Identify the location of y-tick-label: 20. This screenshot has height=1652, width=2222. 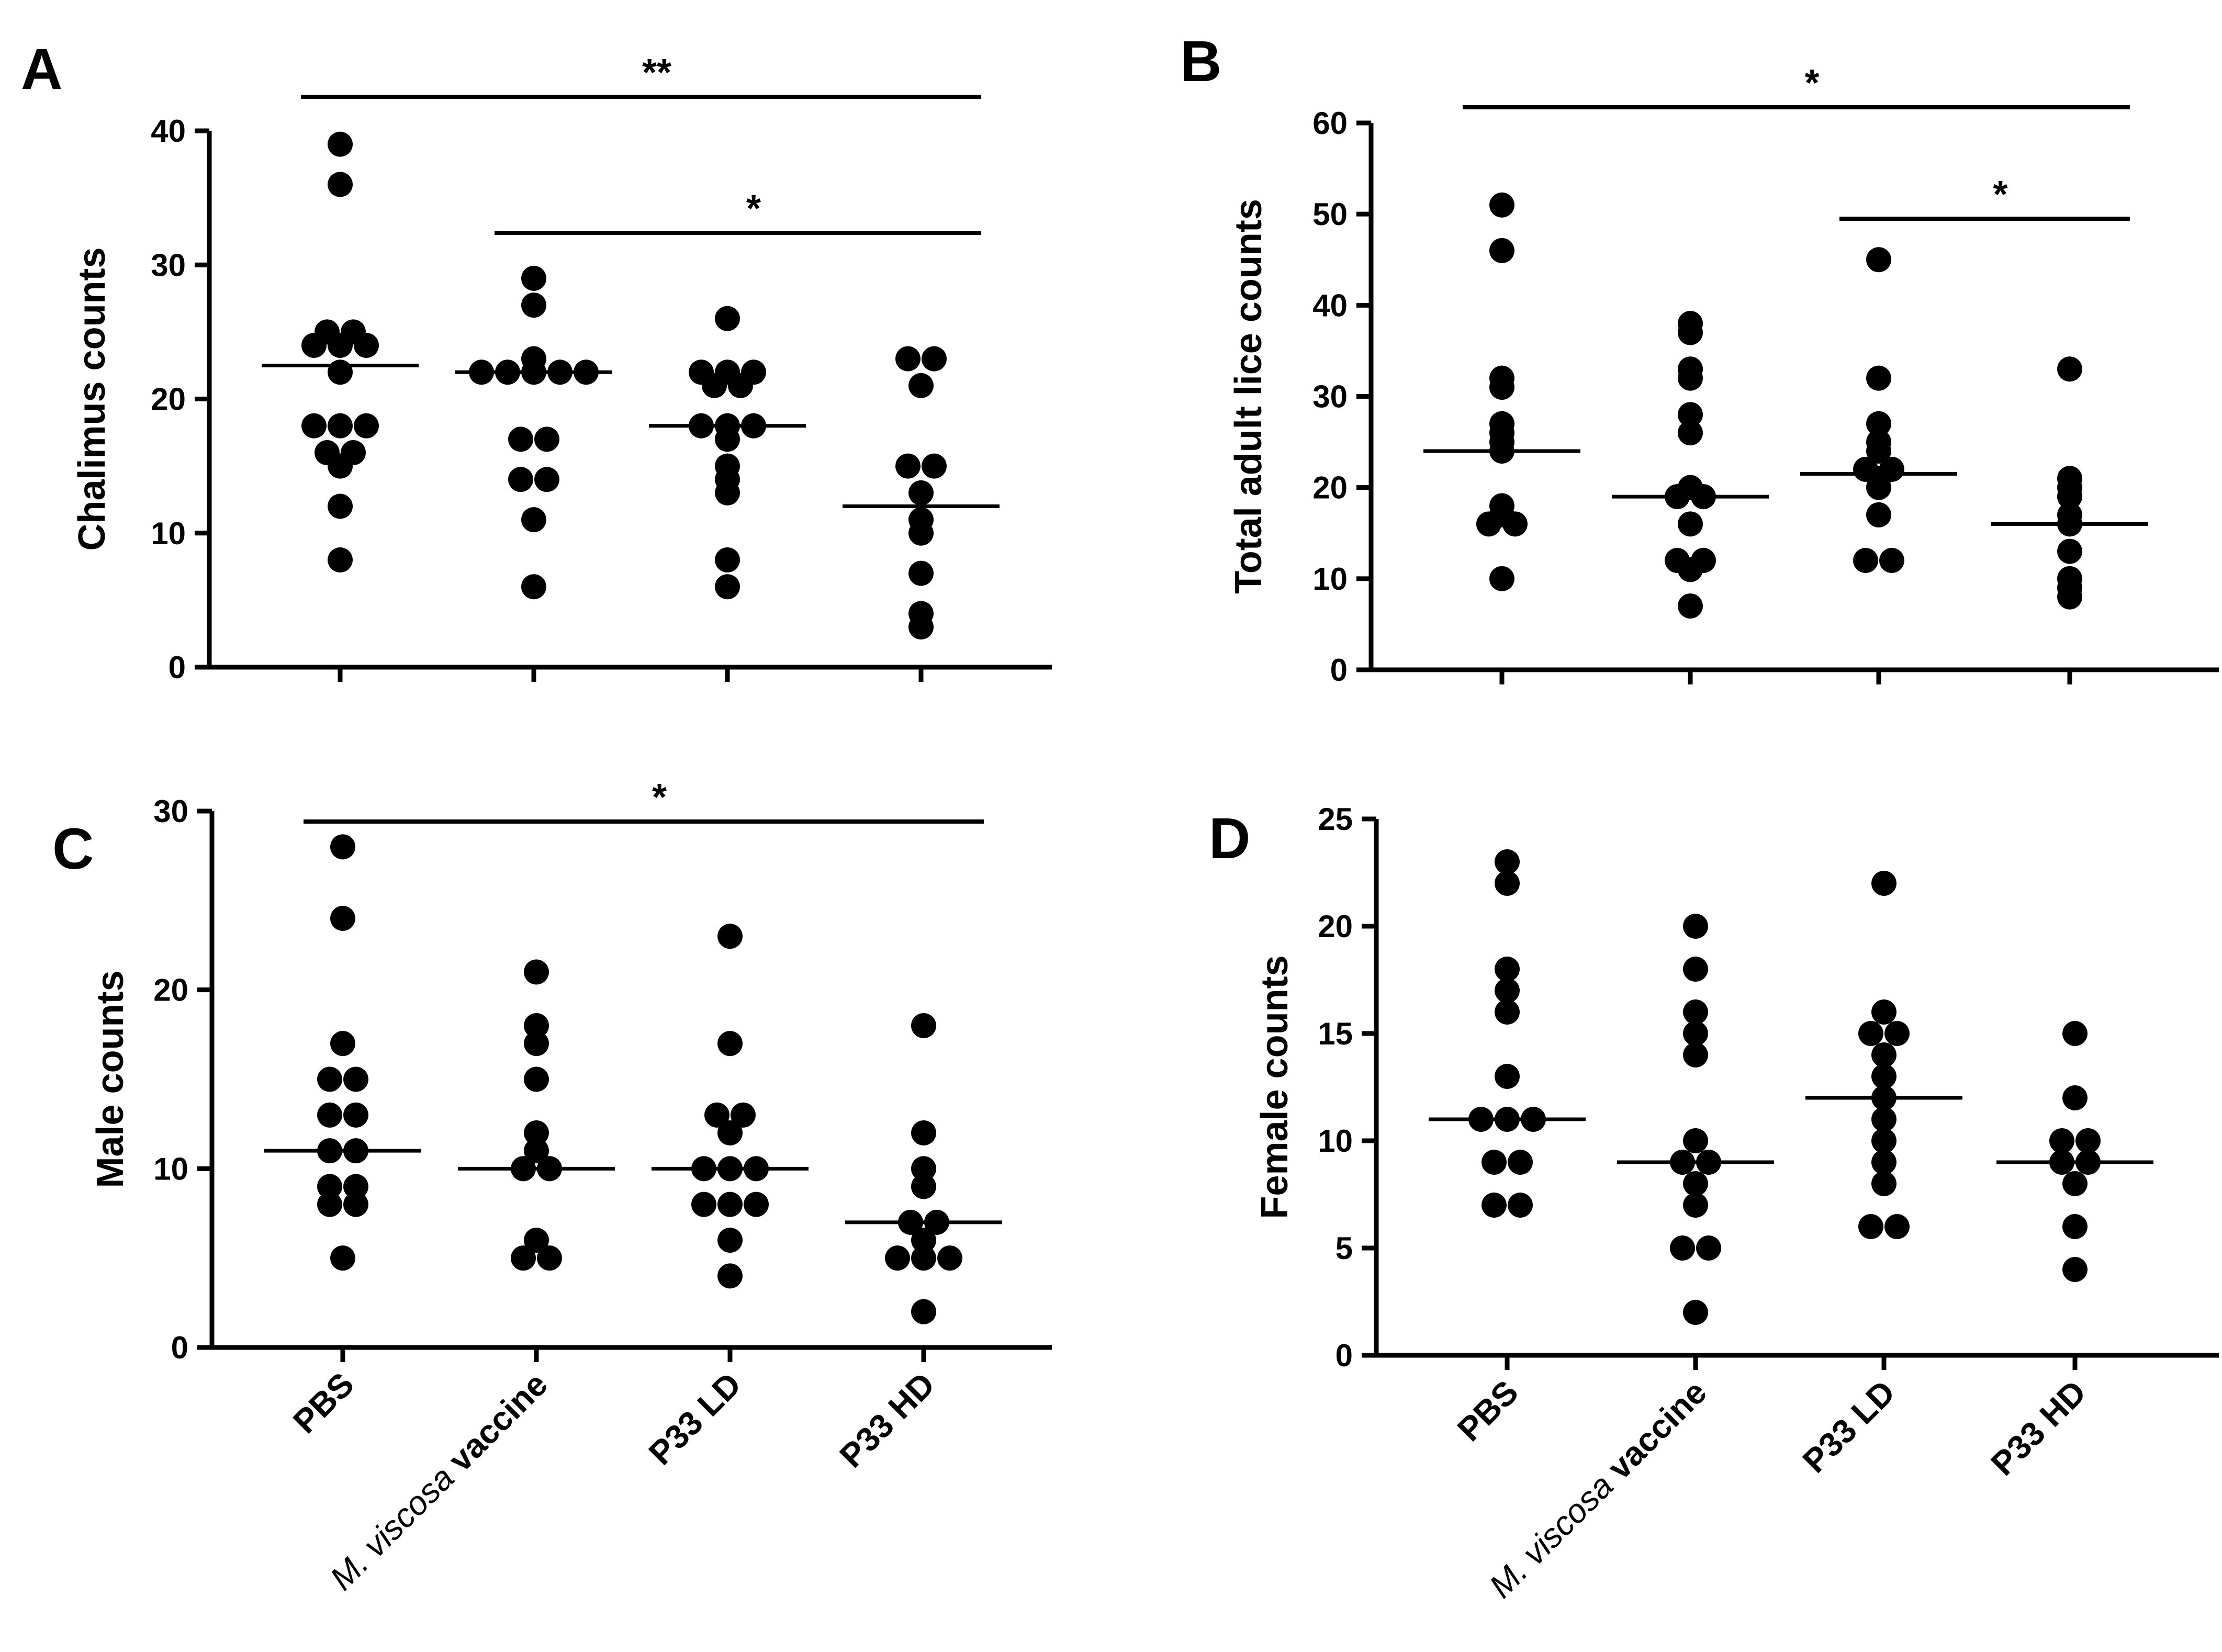
(170, 990).